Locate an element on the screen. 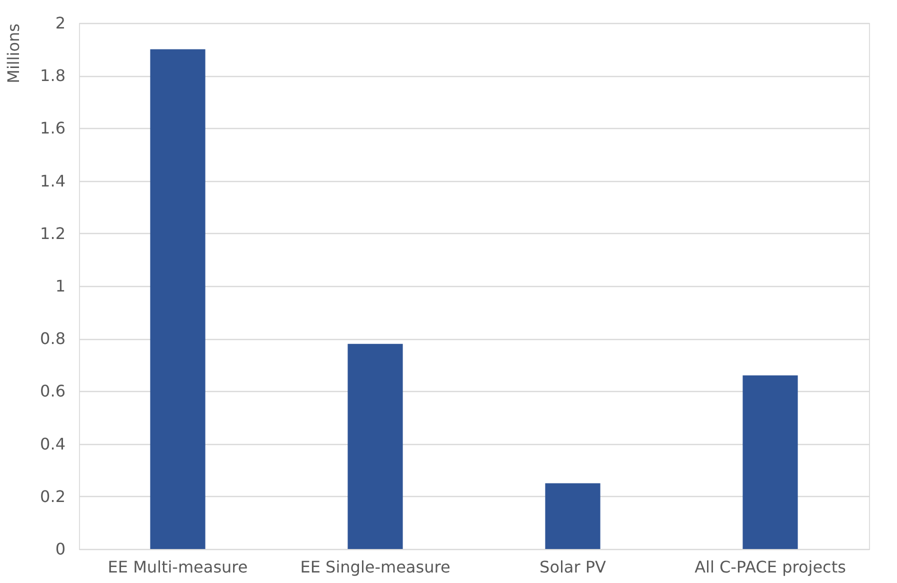 This screenshot has height=583, width=897. y-tick-label: 1.2 is located at coordinates (53, 233).